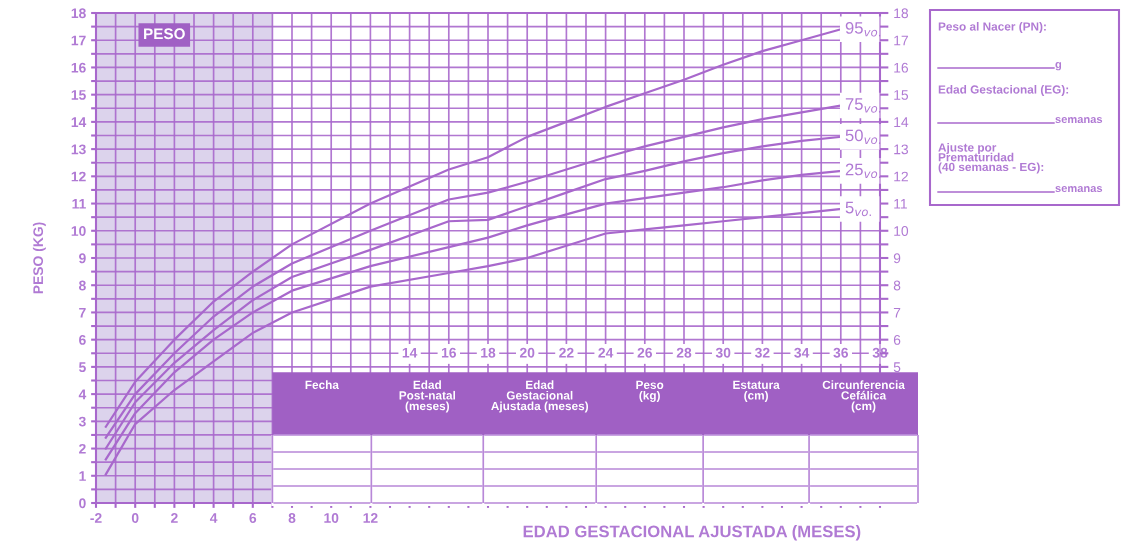  Describe the element at coordinates (82, 394) in the screenshot. I see `y-tick-label: 4` at that location.